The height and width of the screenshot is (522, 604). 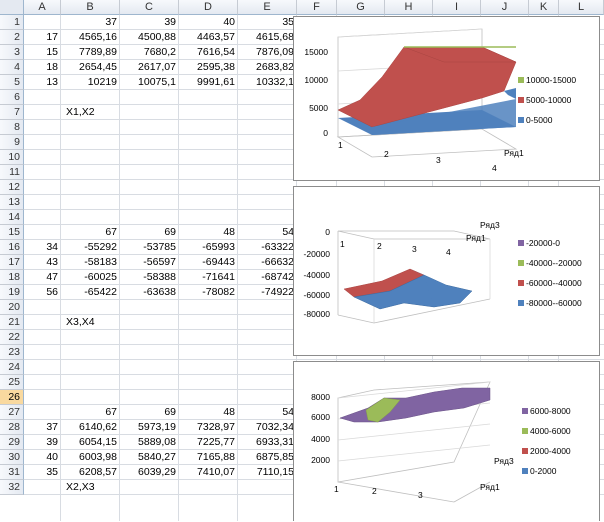 What do you see at coordinates (505, 7) in the screenshot?
I see `column-header-j: J` at bounding box center [505, 7].